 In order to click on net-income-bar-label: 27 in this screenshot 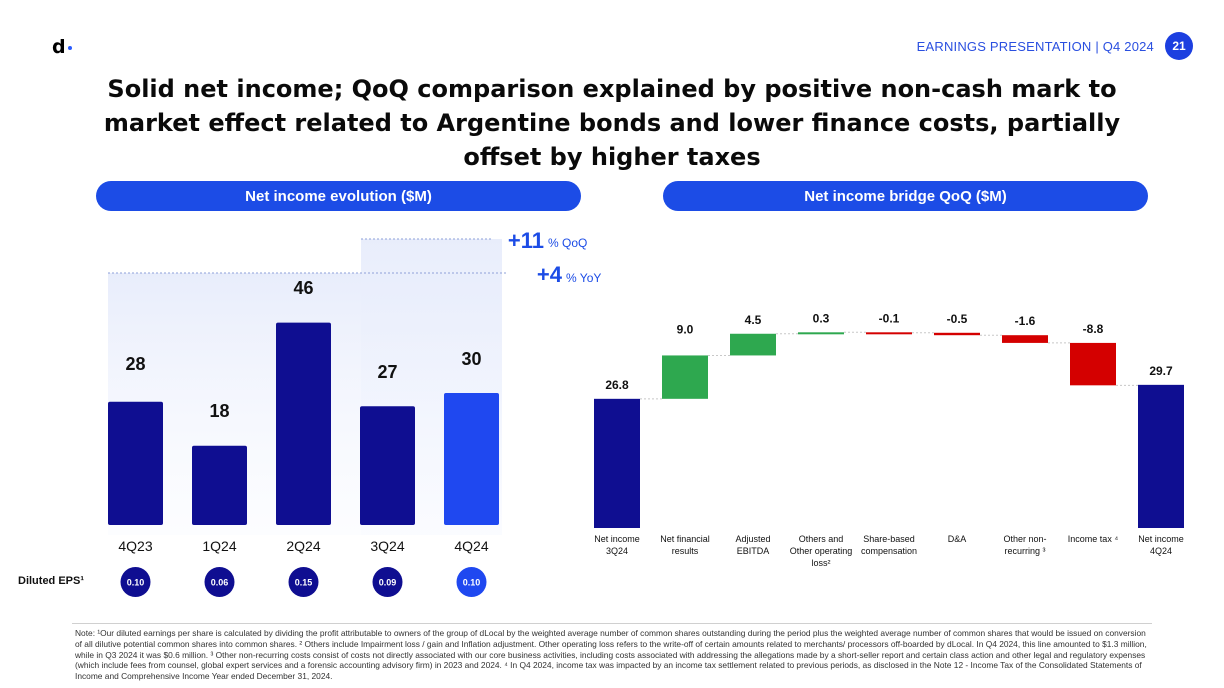, I will do `click(387, 372)`.